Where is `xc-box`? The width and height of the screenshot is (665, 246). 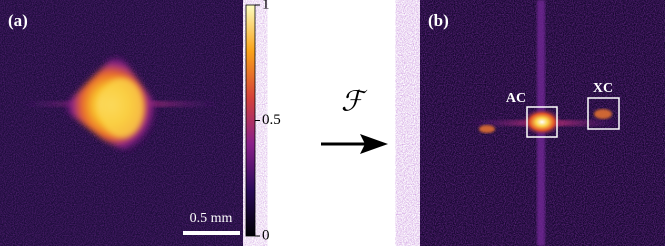
xc-box is located at coordinates (603, 113).